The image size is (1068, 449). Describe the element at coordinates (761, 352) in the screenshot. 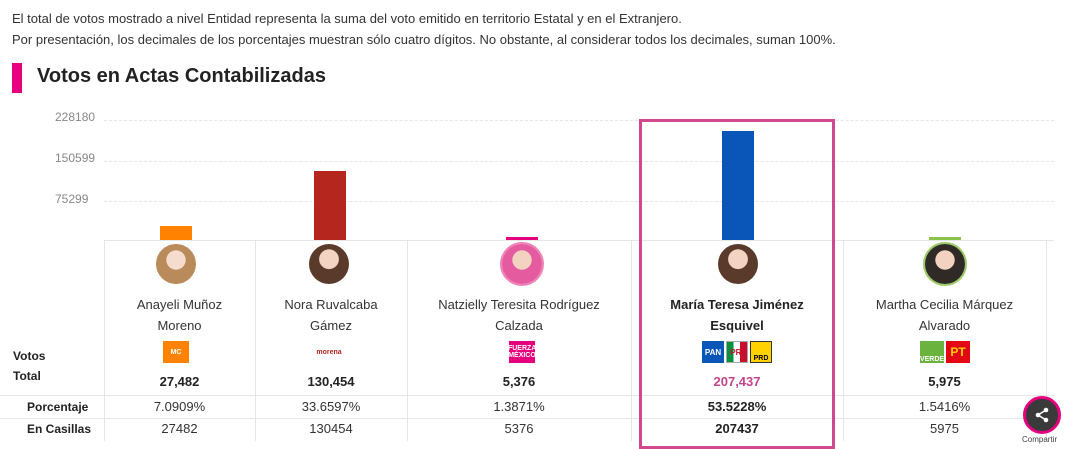

I see `party-logo-prd: PRD` at that location.